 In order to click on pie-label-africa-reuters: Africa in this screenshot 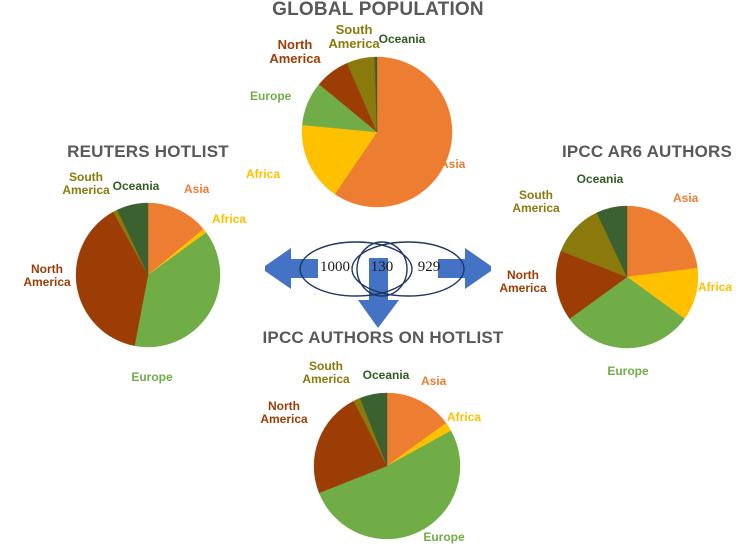, I will do `click(238, 219)`.